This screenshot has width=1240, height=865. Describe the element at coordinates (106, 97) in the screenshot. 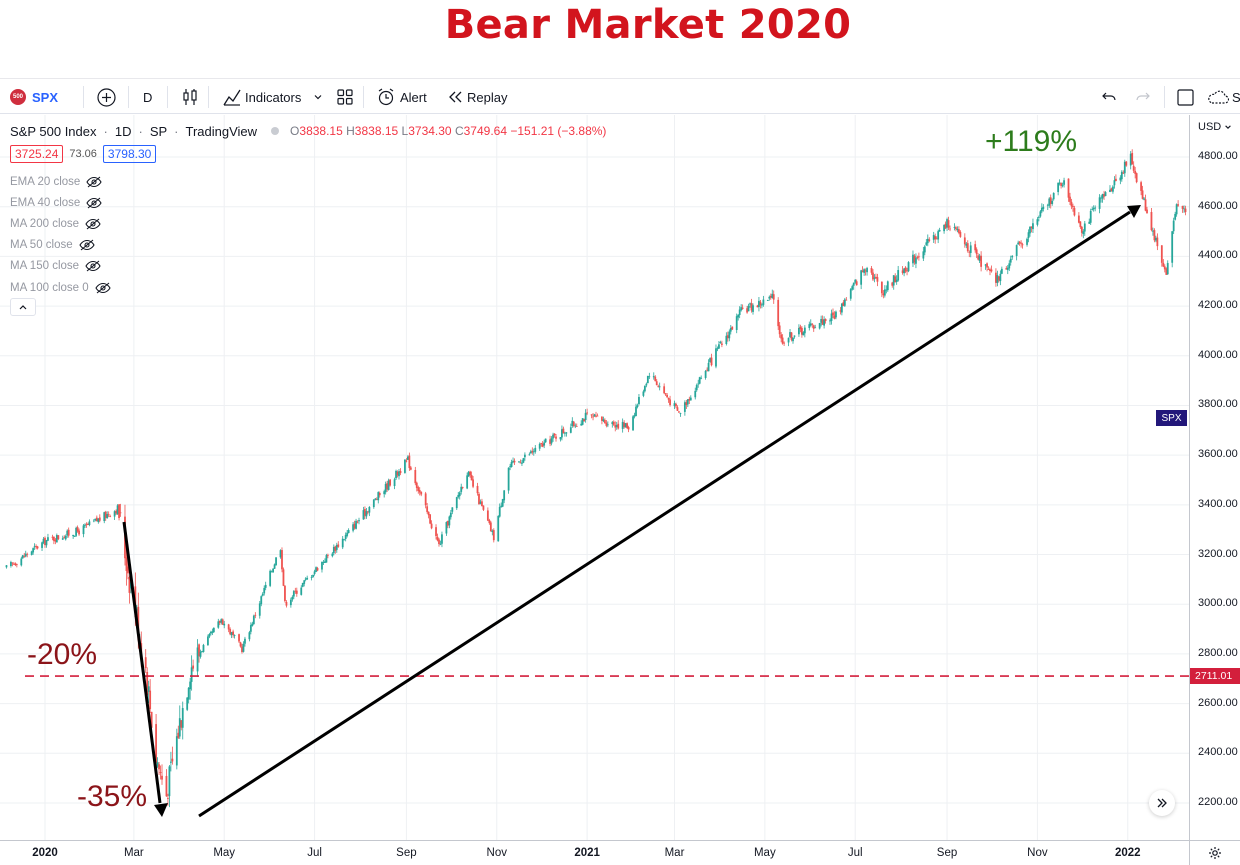

I see `compare-symbol-button` at that location.